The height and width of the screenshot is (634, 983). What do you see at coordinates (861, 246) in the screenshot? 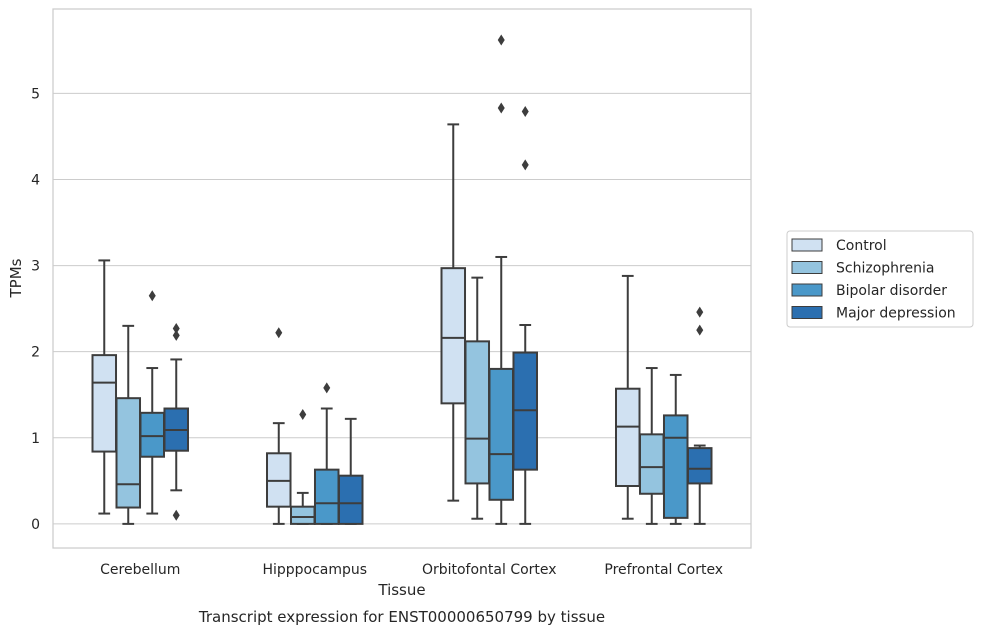
I see `legend-label-1: Control` at bounding box center [861, 246].